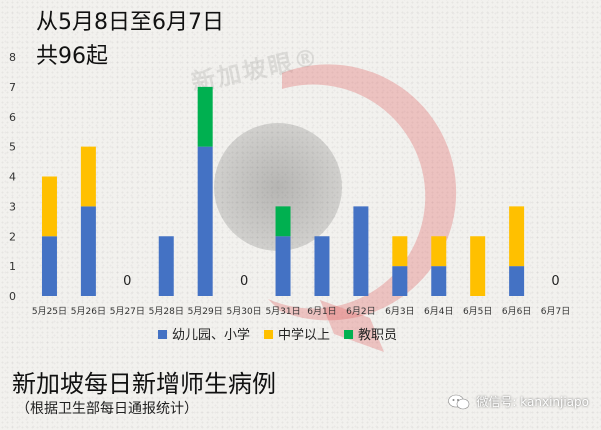 The height and width of the screenshot is (430, 601). I want to click on x-tick-label: 6月2日, so click(360, 311).